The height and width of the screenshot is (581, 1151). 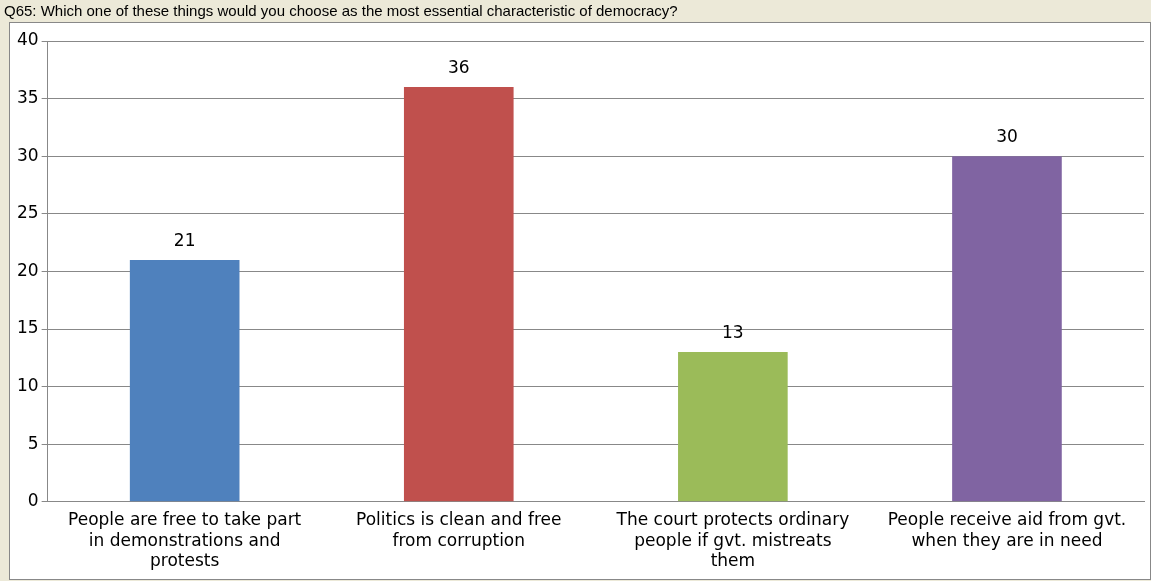 I want to click on x-tick-label: People receive aid from gvt. when they are in need, so click(x=1007, y=529).